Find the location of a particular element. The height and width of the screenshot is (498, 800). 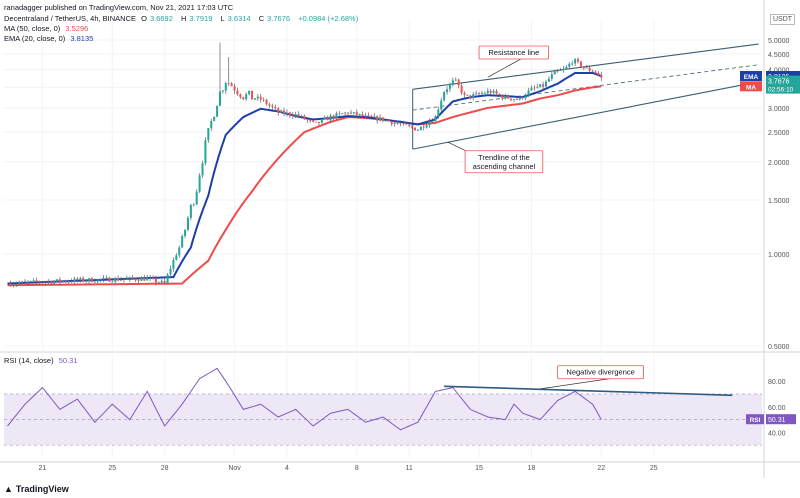

resistance-line-label-text: Resistance line is located at coordinates (513, 52).